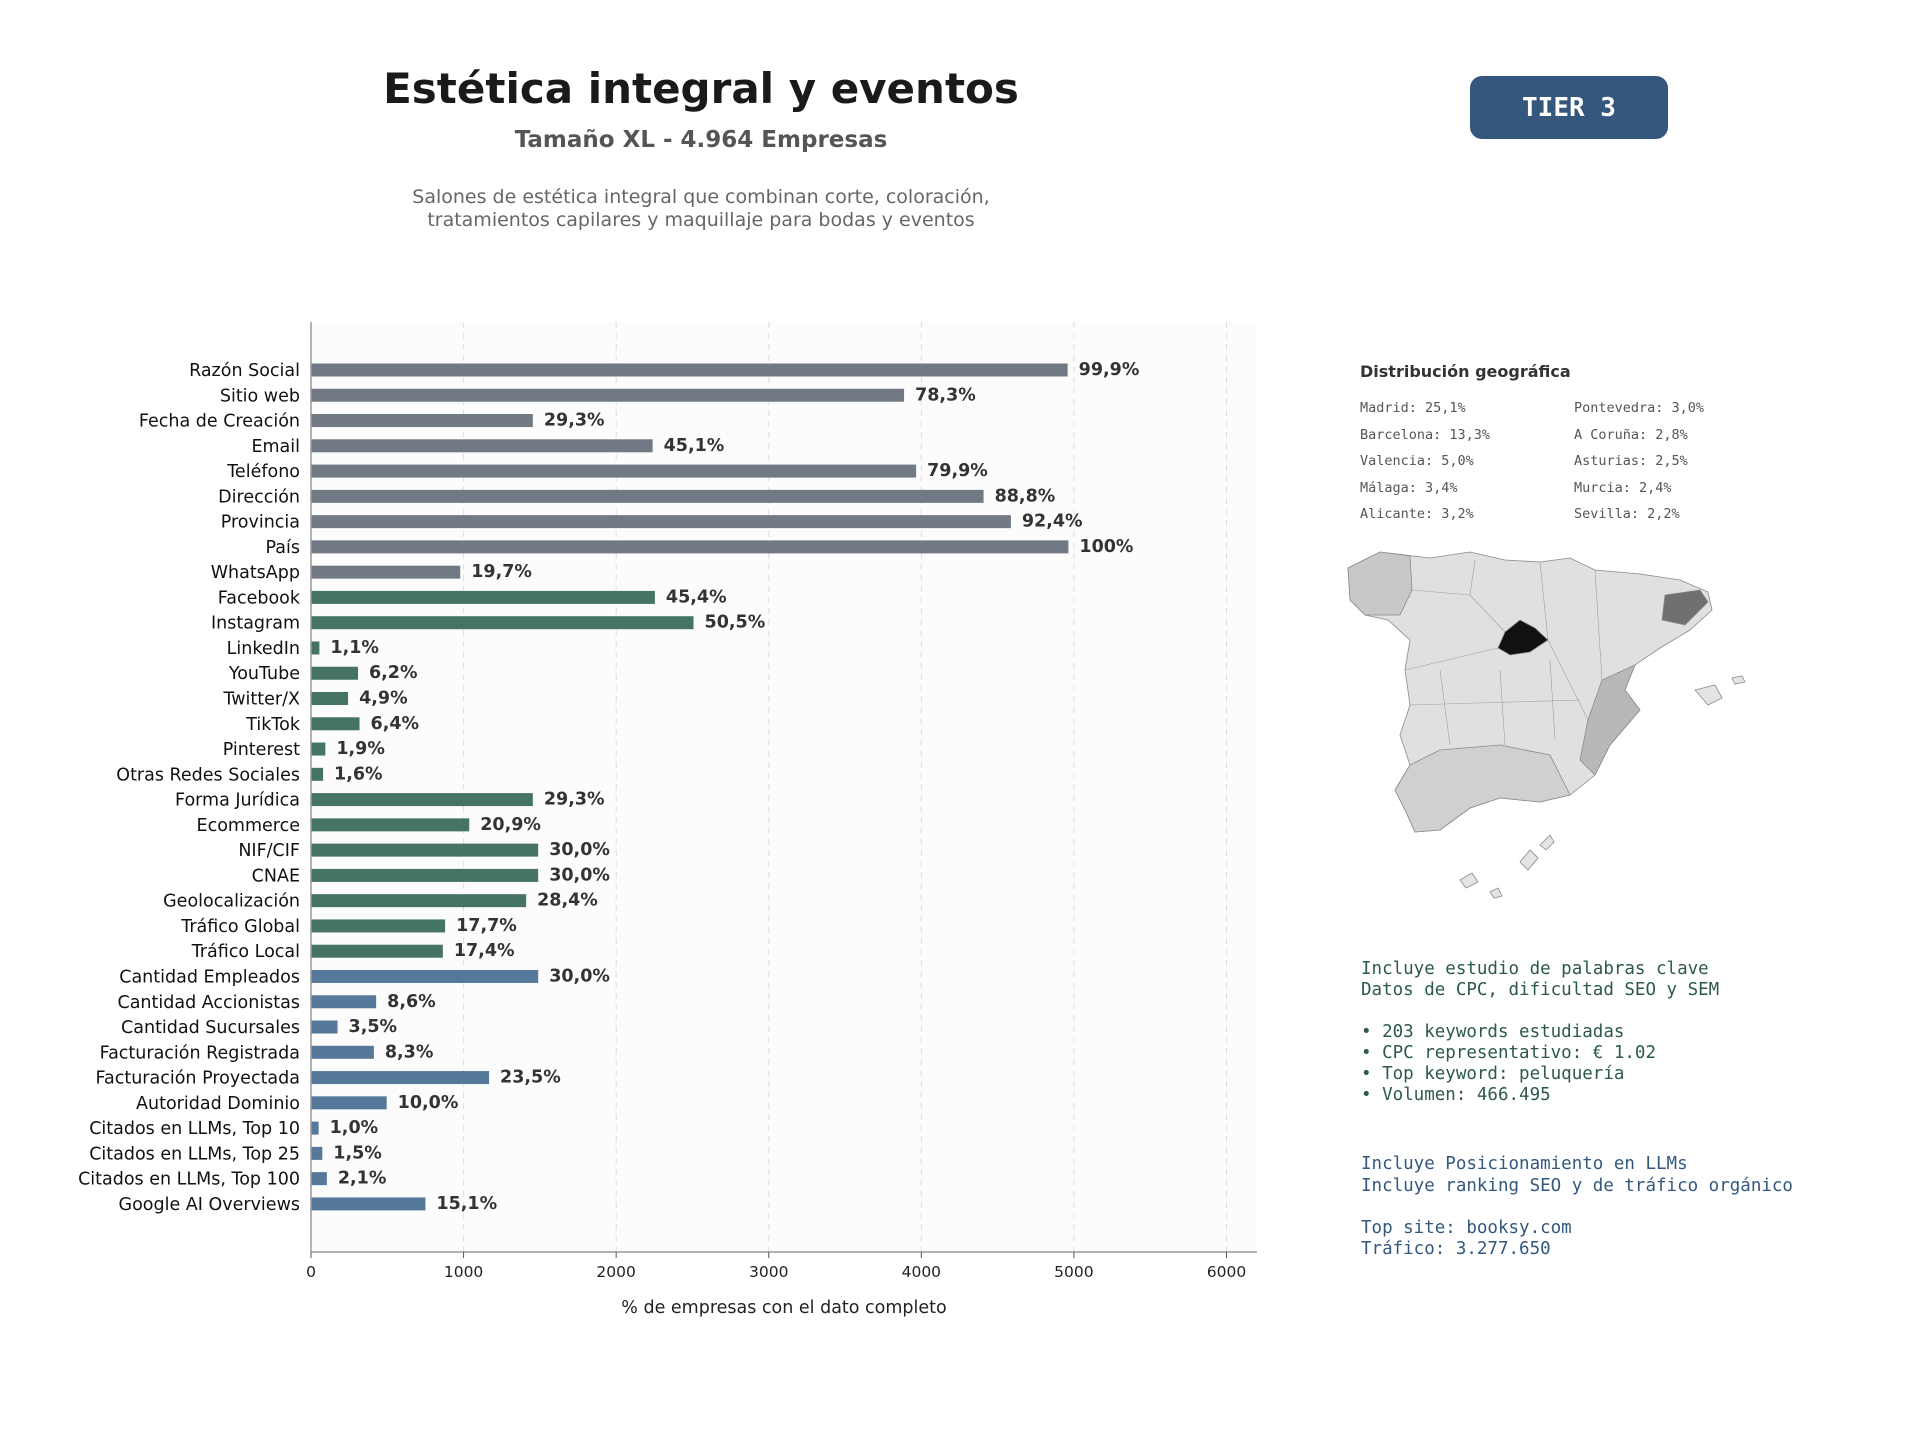 Image resolution: width=1920 pixels, height=1440 pixels. What do you see at coordinates (768, 1272) in the screenshot?
I see `x-tick-label: 3000` at bounding box center [768, 1272].